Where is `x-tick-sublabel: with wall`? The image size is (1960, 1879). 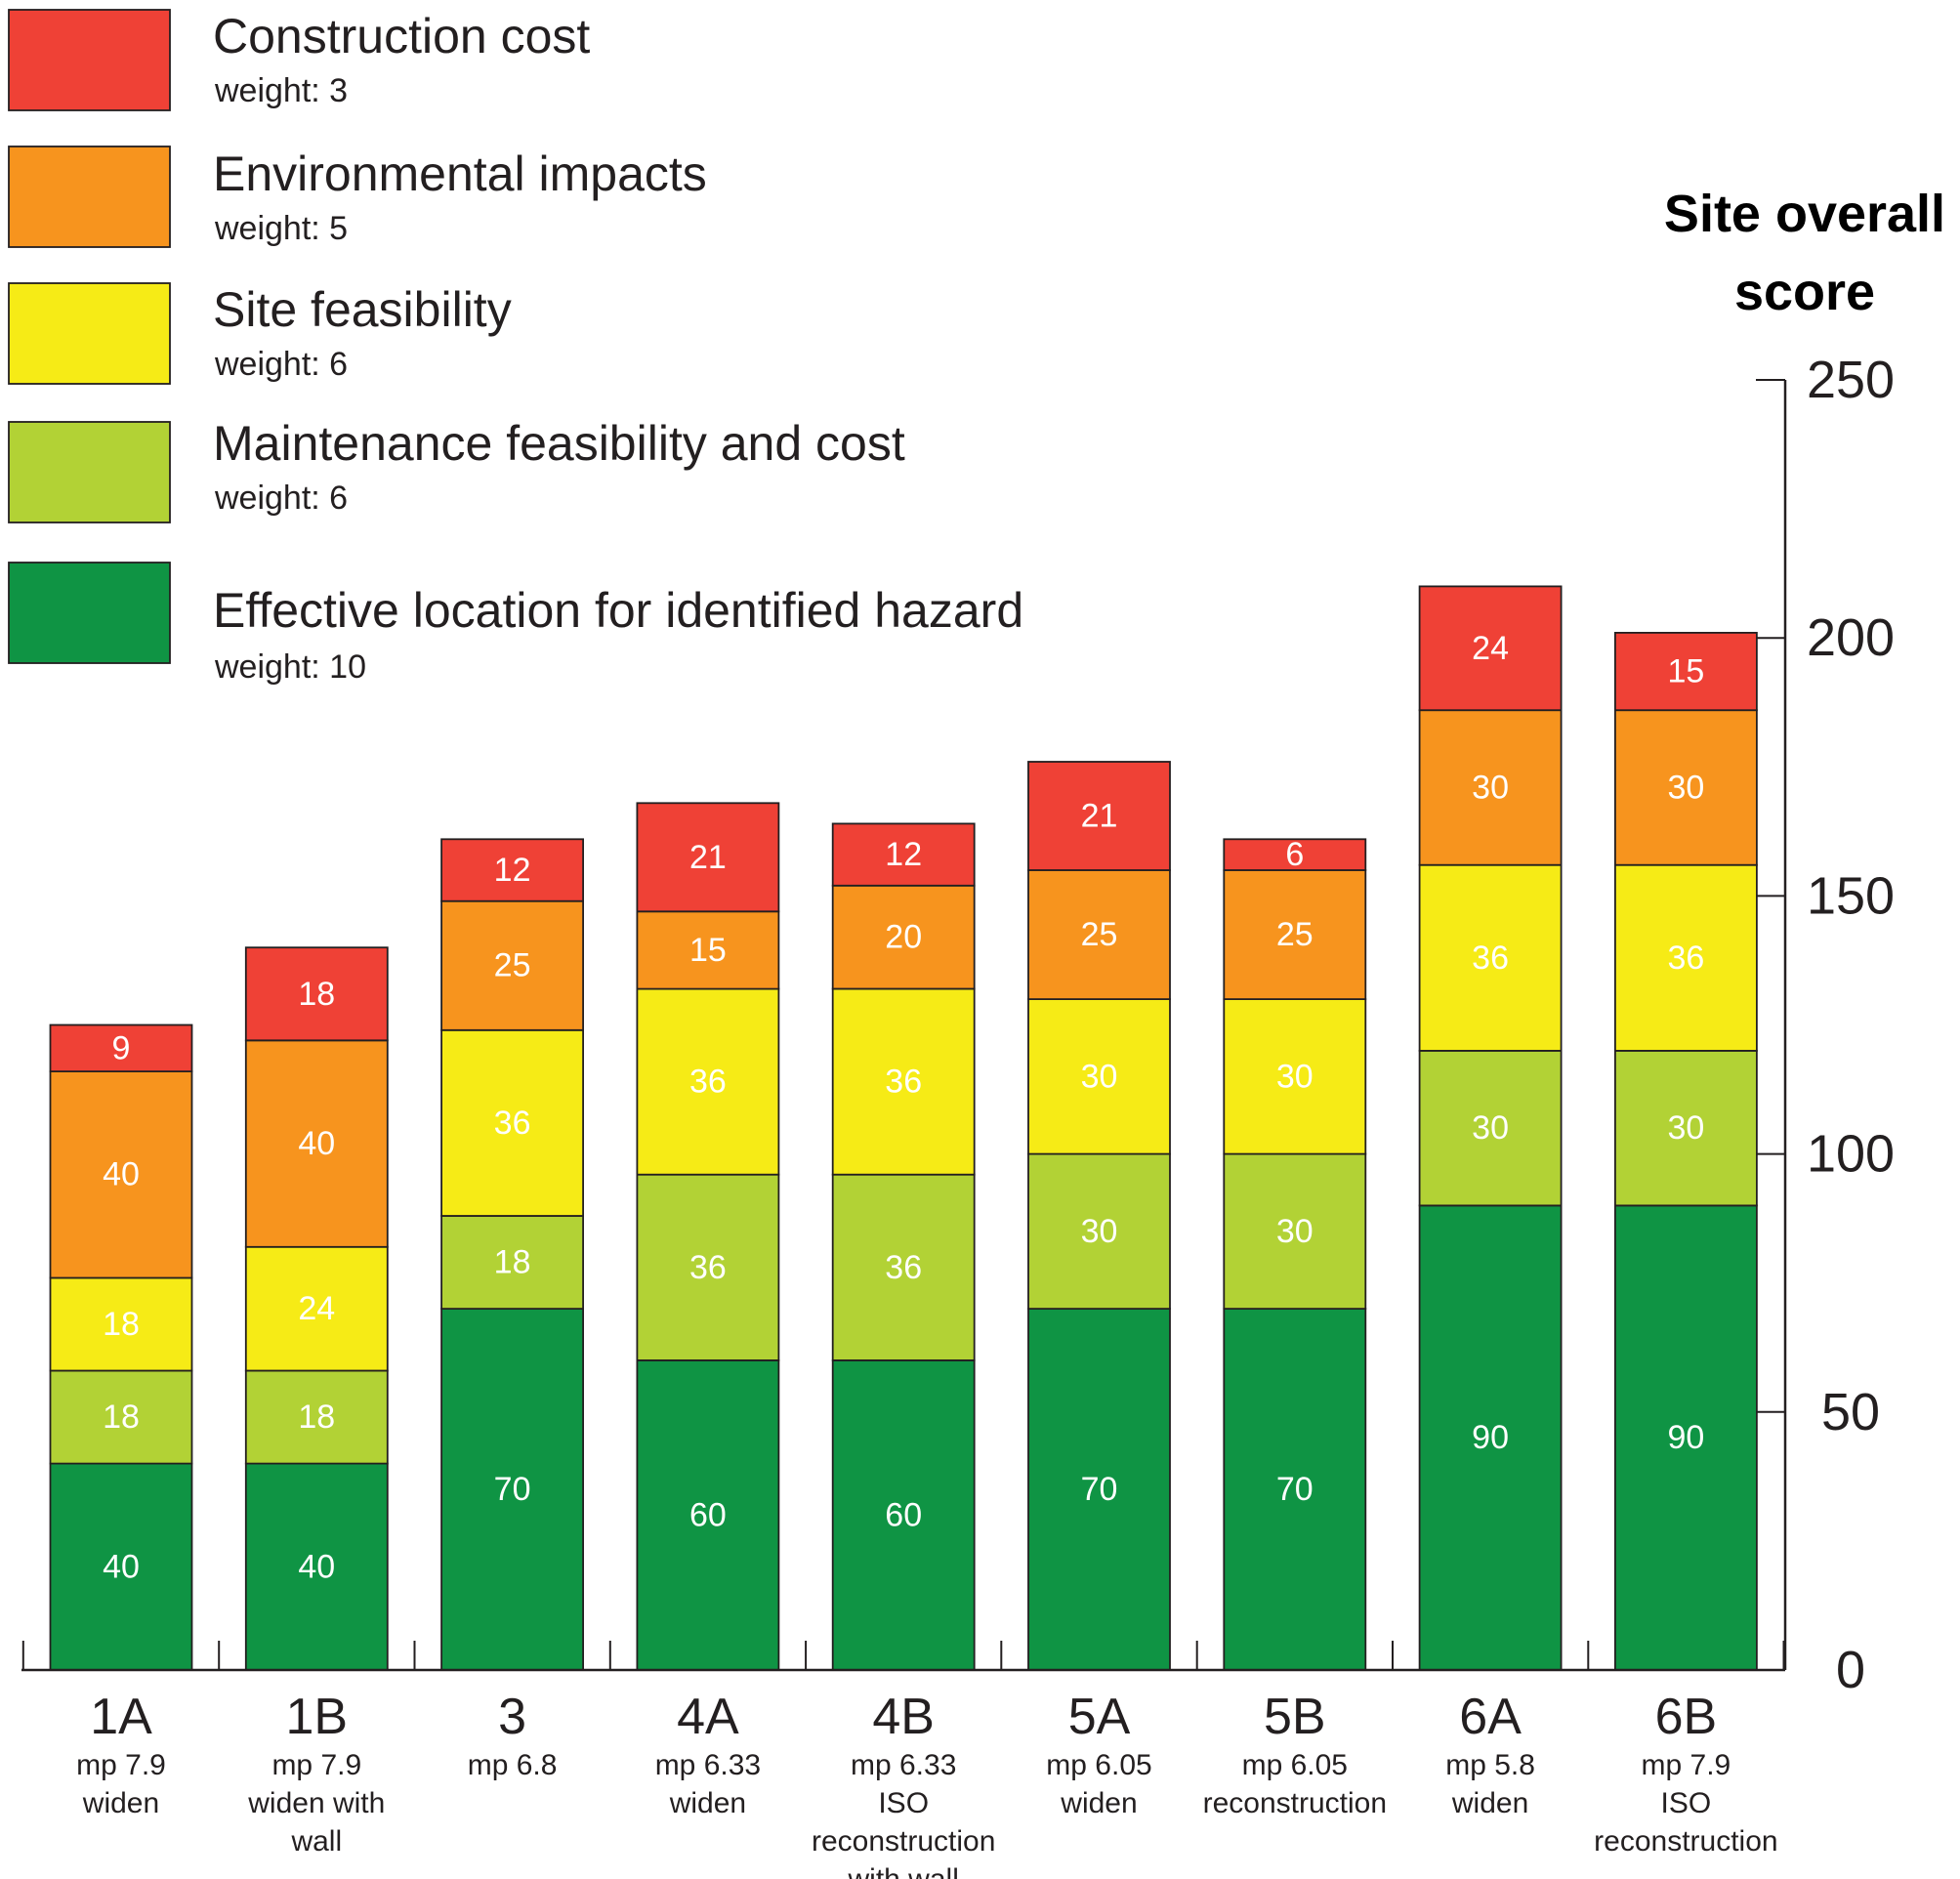 x-tick-sublabel: with wall is located at coordinates (903, 1871).